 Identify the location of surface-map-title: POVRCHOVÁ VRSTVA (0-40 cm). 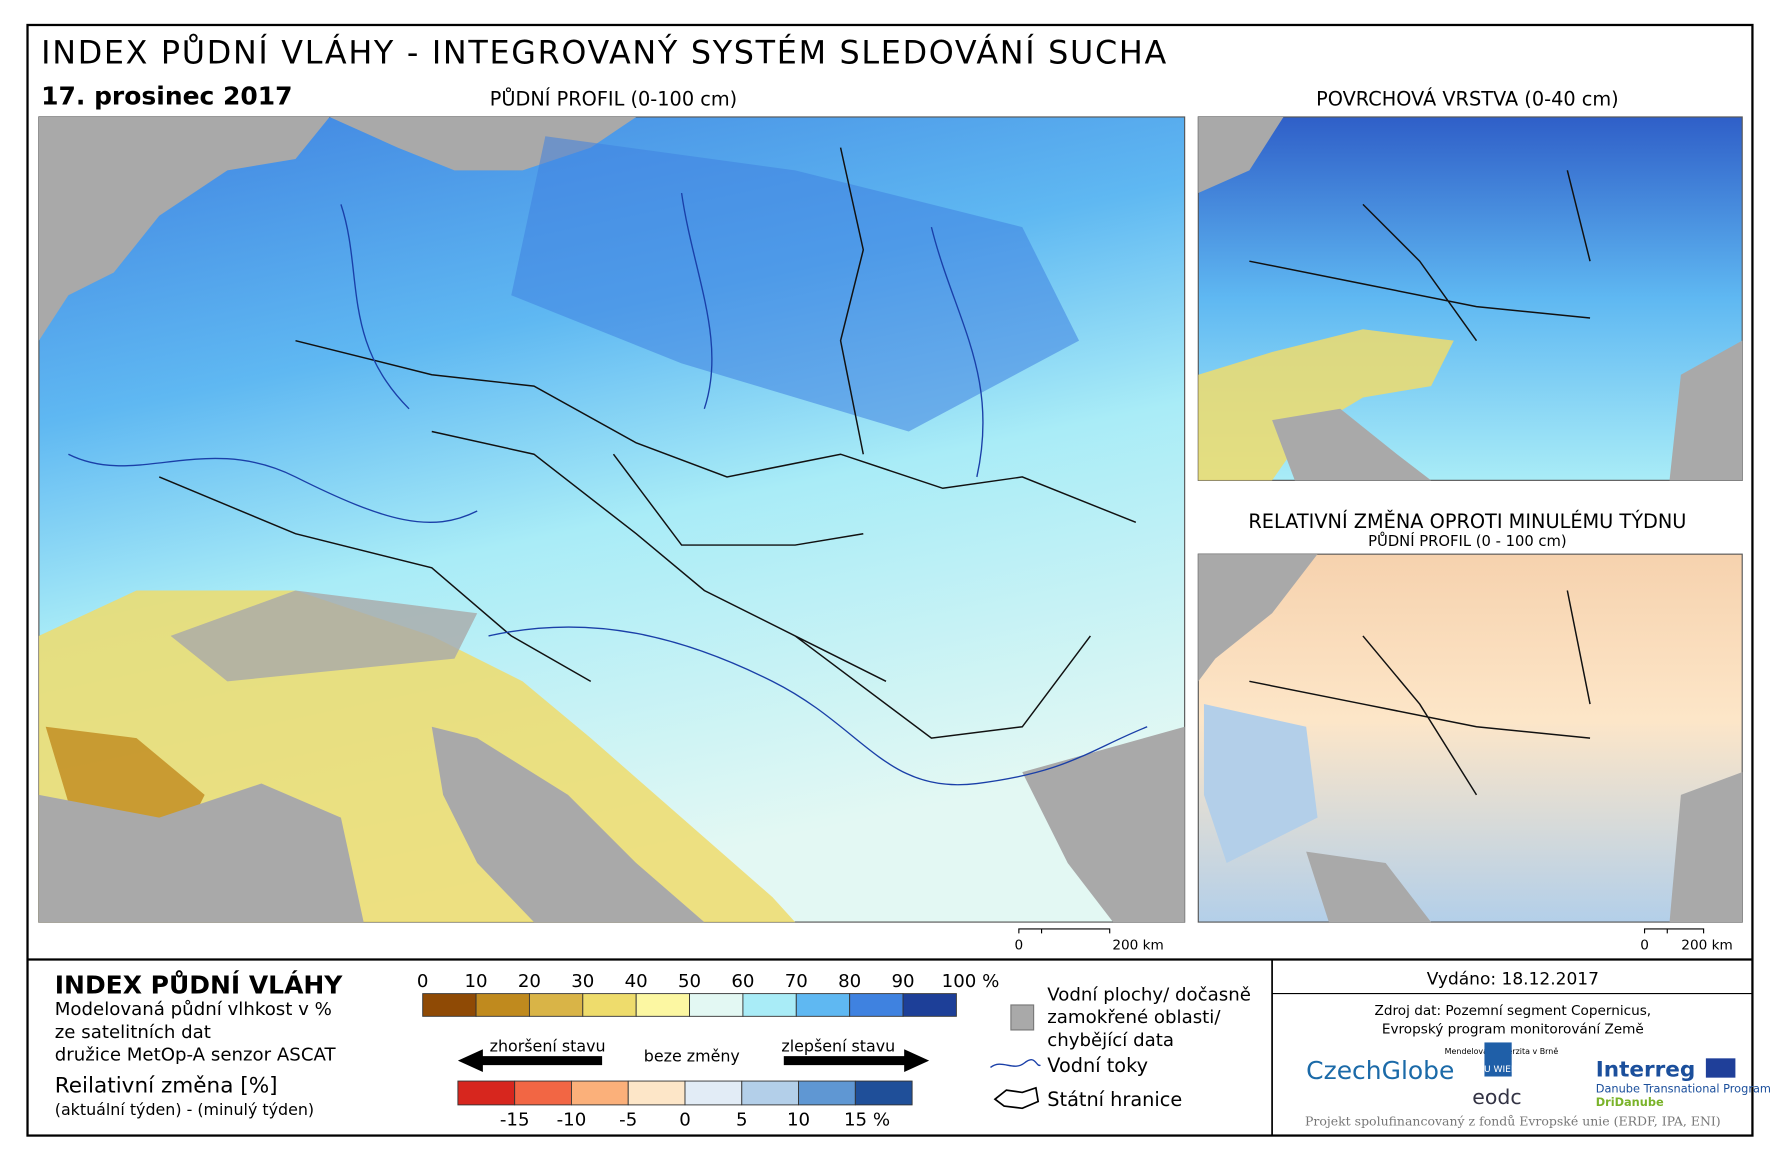
(1467, 99).